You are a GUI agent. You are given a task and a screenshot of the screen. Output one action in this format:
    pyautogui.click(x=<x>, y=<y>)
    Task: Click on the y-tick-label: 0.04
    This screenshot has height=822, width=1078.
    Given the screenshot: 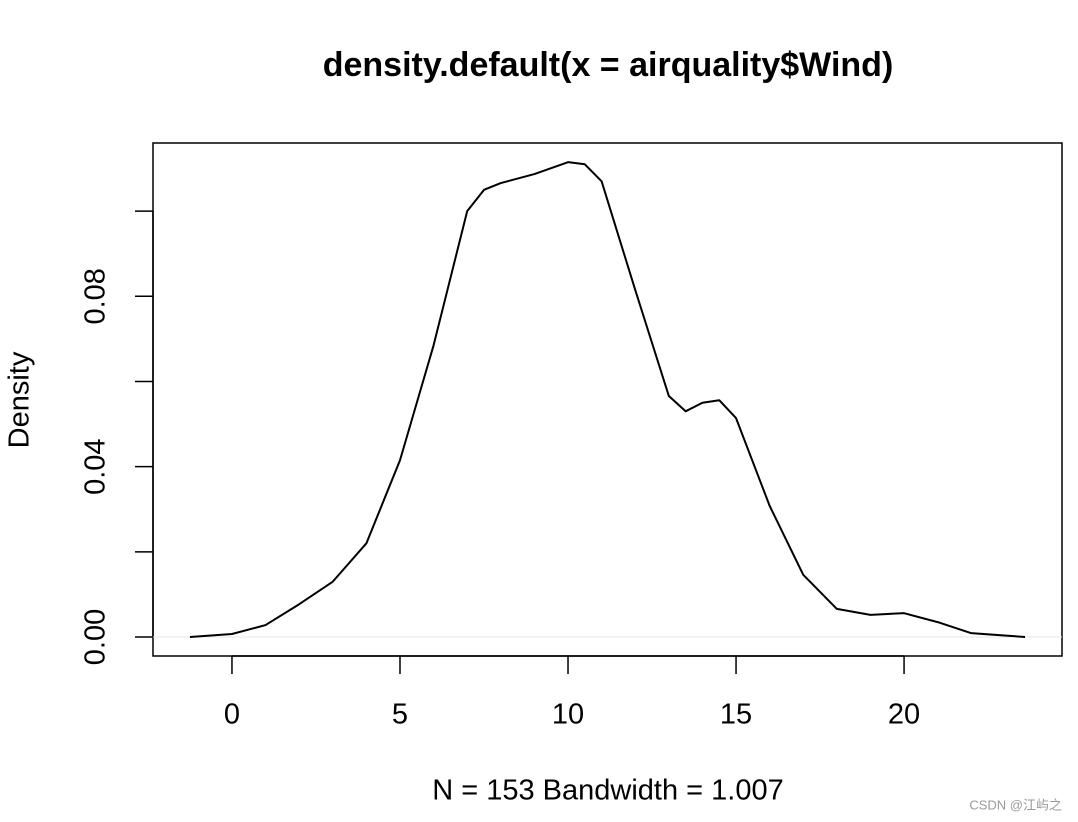 What is the action you would take?
    pyautogui.click(x=96, y=466)
    